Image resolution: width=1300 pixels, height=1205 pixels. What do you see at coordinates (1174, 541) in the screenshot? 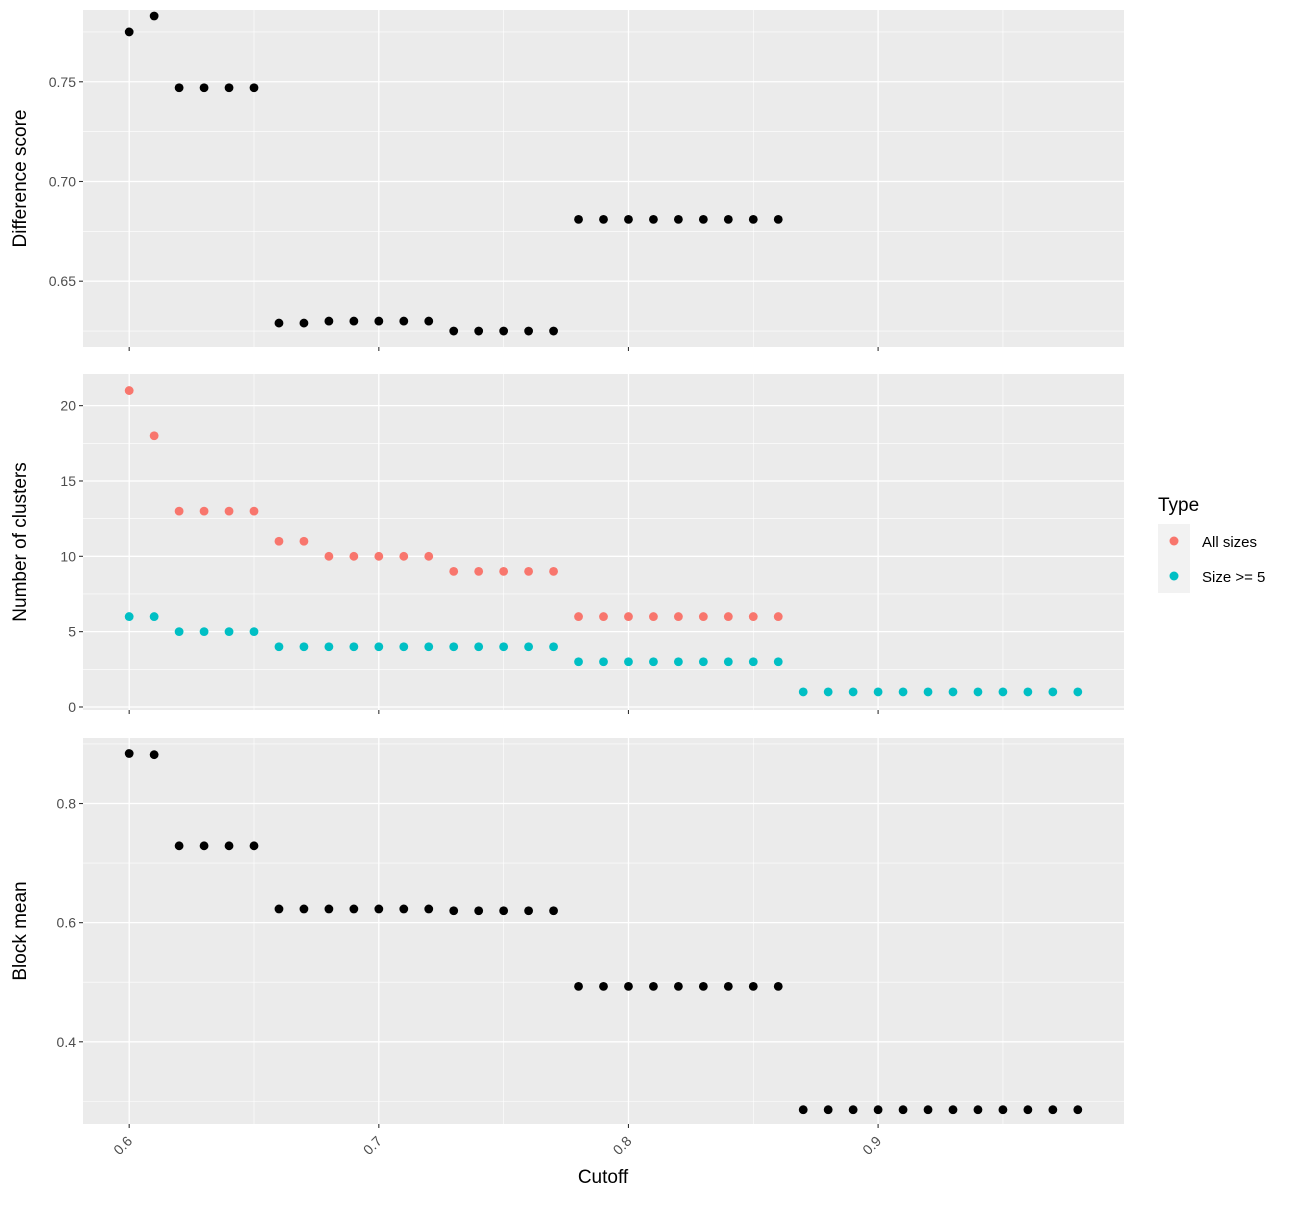
I see `legend-key-all-sizes` at bounding box center [1174, 541].